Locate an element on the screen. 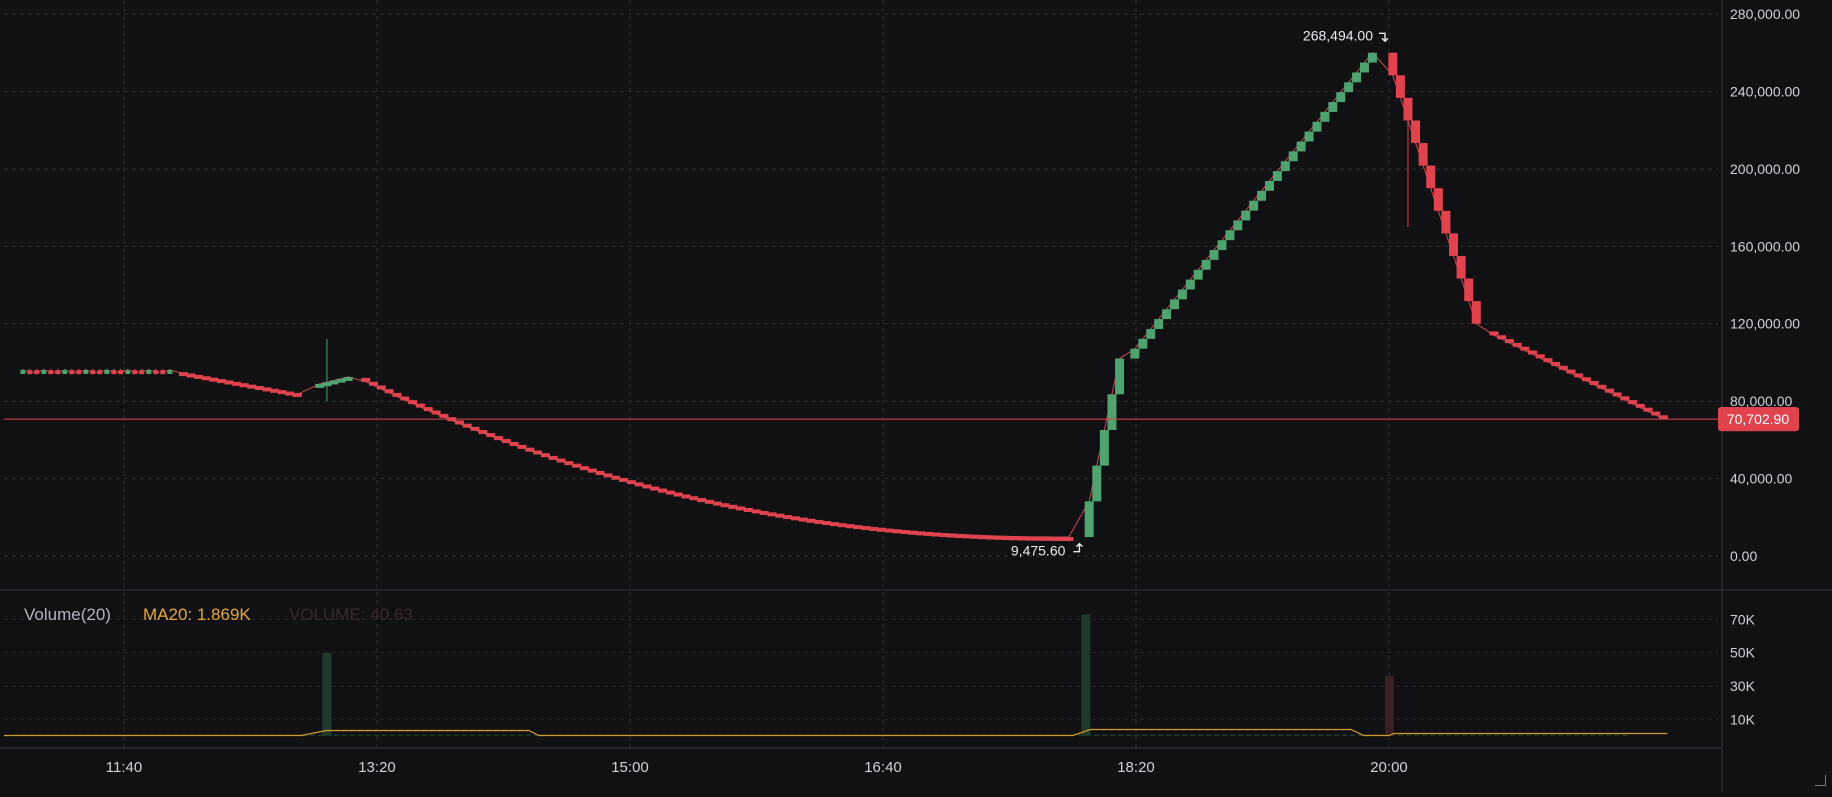  price-tick-label: 0.00 is located at coordinates (1743, 556).